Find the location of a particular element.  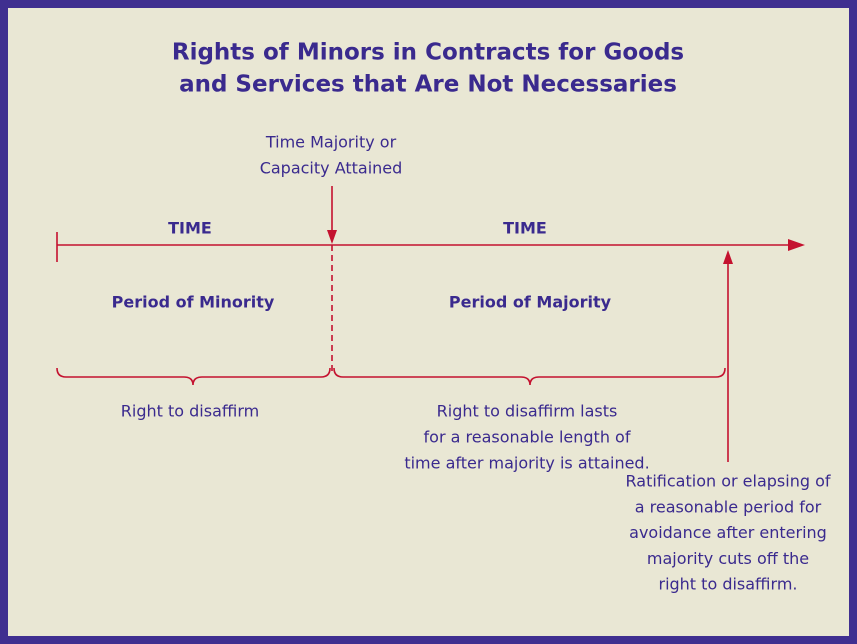

minority-right: Right to disaffirm is located at coordinates (190, 411).